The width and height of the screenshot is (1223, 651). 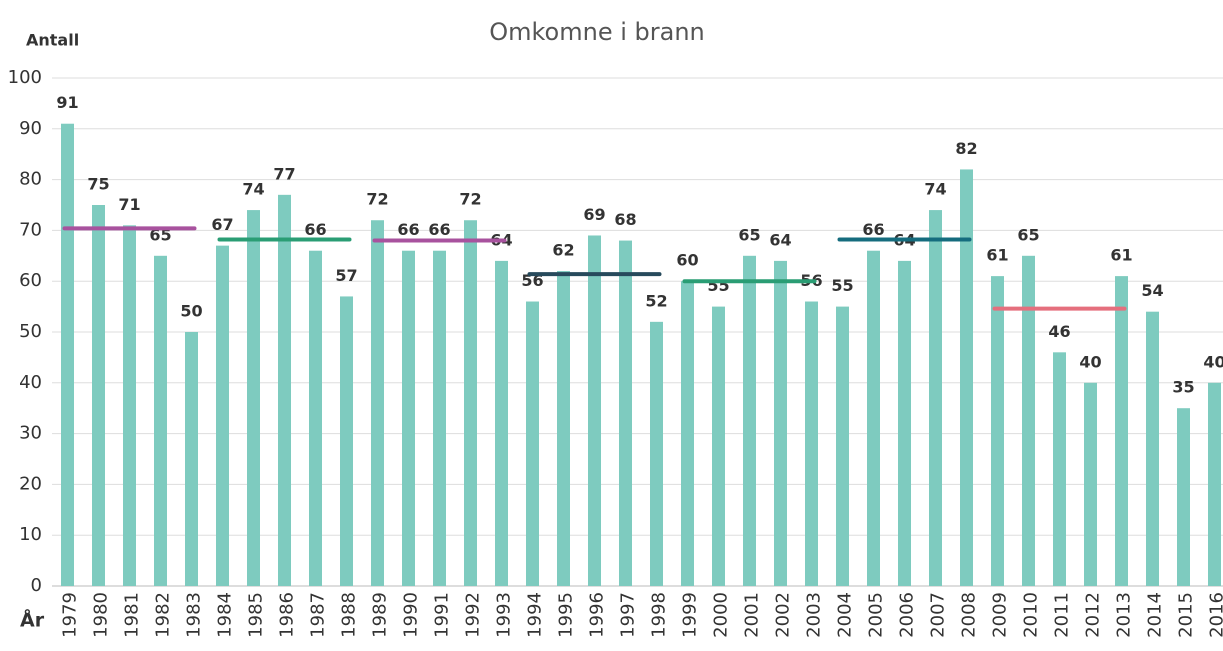 I want to click on y-tick-label: 90, so click(x=30, y=128).